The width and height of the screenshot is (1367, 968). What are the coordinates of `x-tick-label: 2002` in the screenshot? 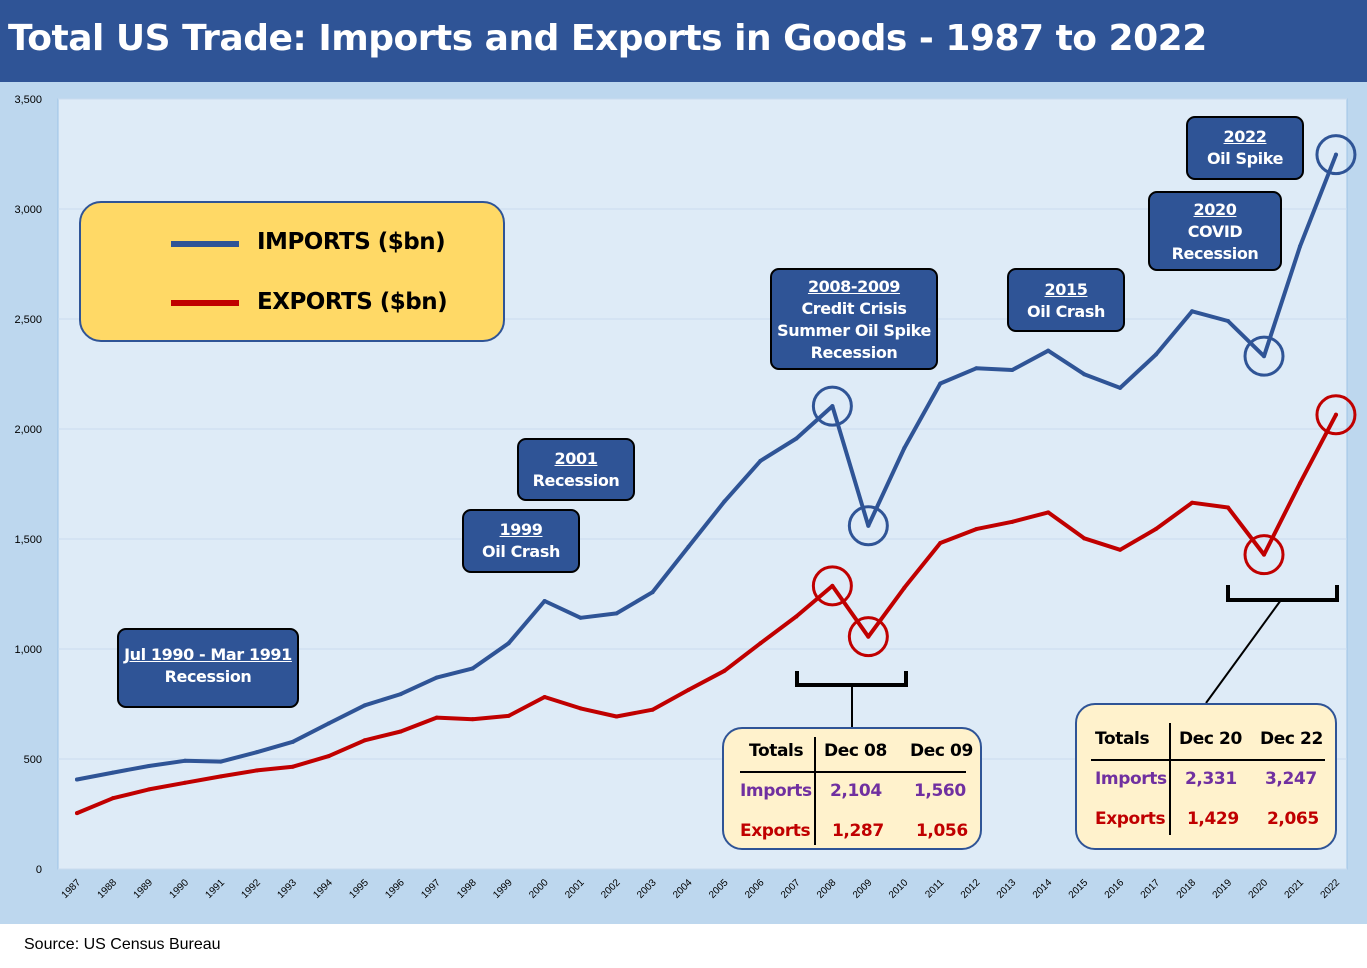 It's located at (611, 889).